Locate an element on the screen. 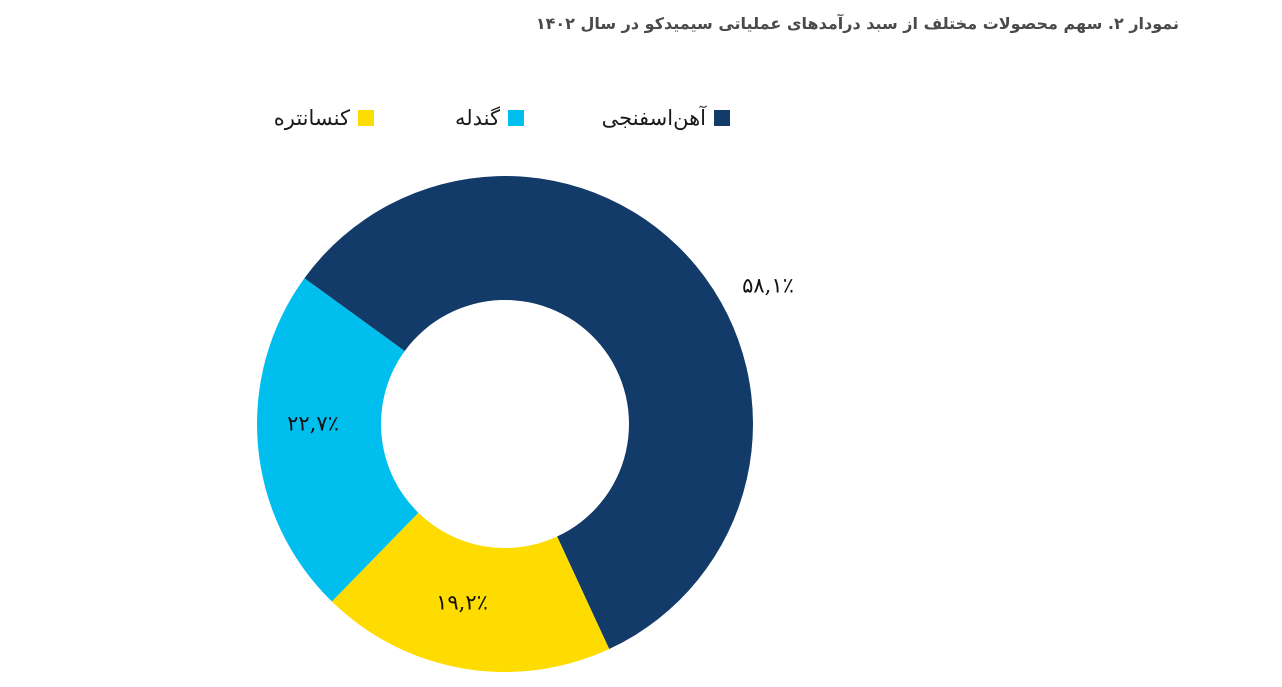 The width and height of the screenshot is (1282, 687). legend-item-concentrate: کنسانتره is located at coordinates (324, 118).